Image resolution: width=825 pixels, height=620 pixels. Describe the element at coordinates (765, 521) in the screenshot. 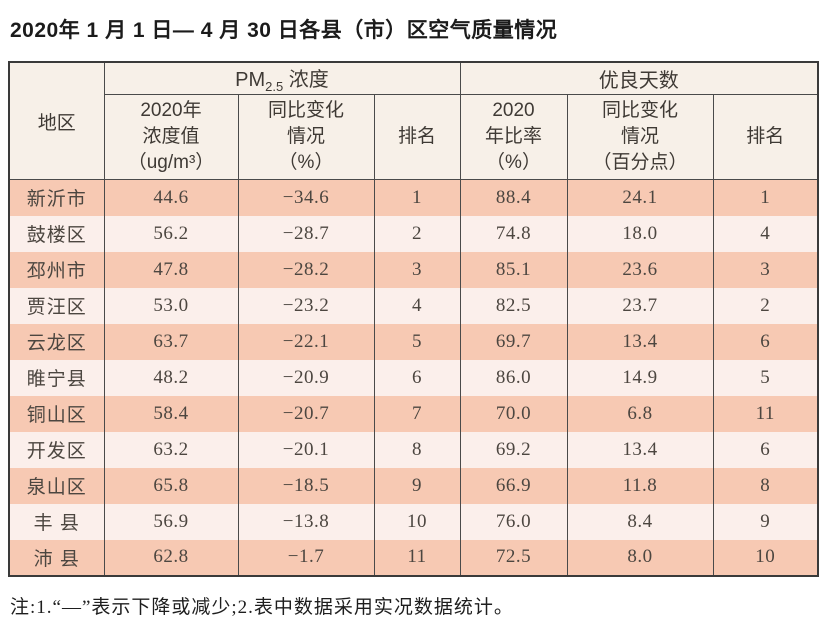

I see `cell-good-rank: 9` at that location.